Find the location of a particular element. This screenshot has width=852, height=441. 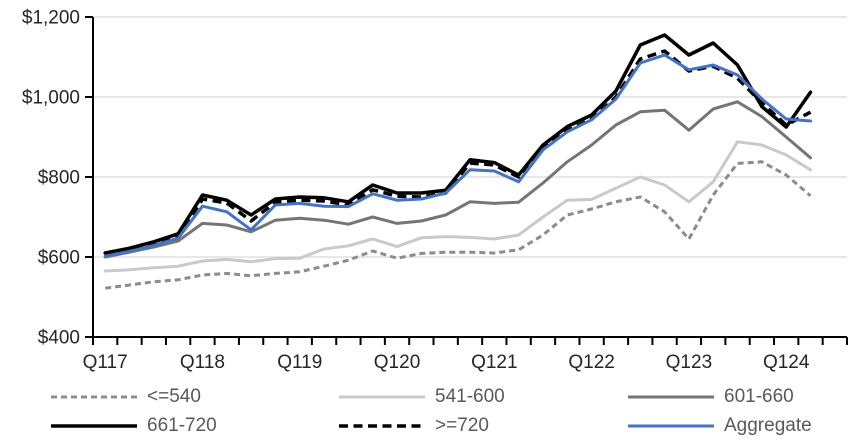

y-axis-label: $400 is located at coordinates (59, 338).